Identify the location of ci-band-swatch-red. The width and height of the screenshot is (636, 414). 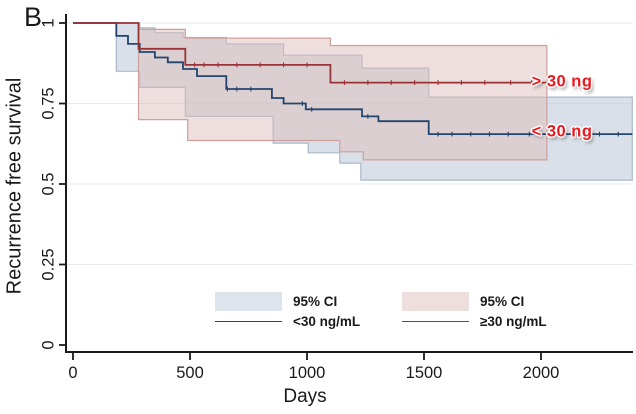
(435, 301).